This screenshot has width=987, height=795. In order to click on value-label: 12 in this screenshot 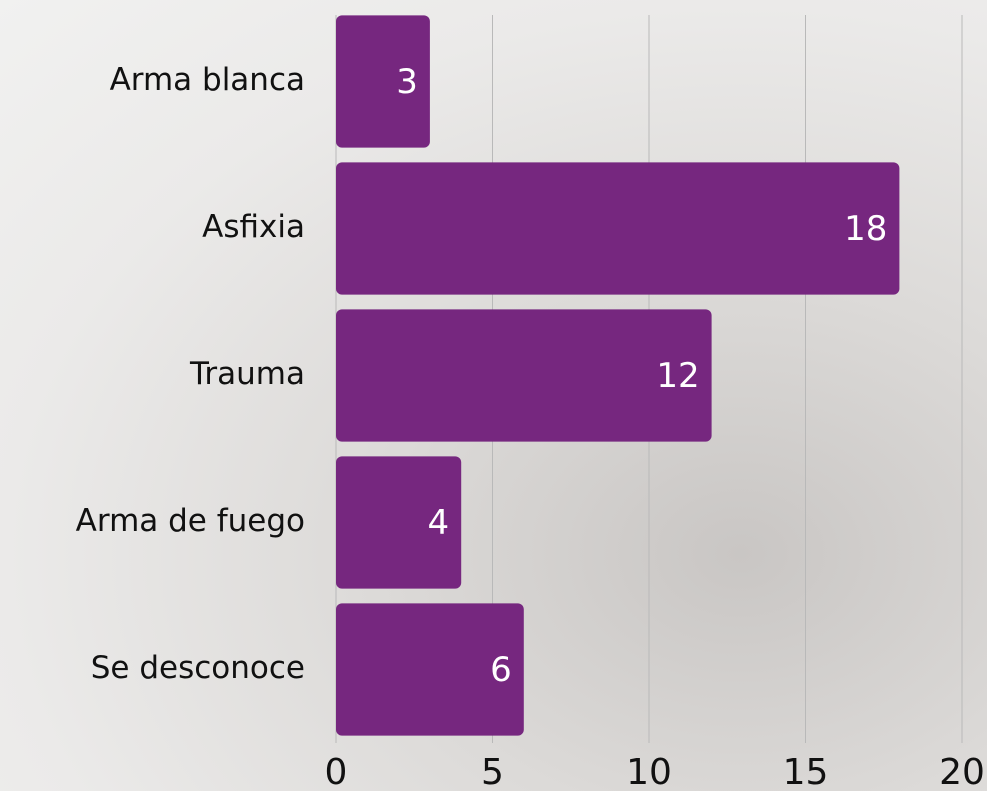, I will do `click(677, 376)`.